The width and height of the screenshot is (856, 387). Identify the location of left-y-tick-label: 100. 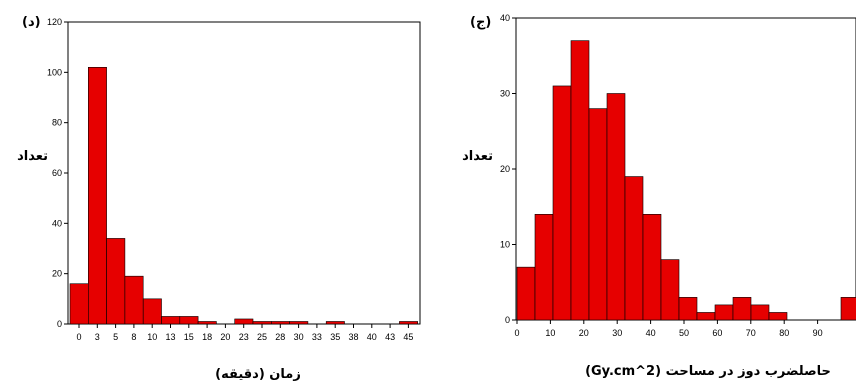
(54, 72).